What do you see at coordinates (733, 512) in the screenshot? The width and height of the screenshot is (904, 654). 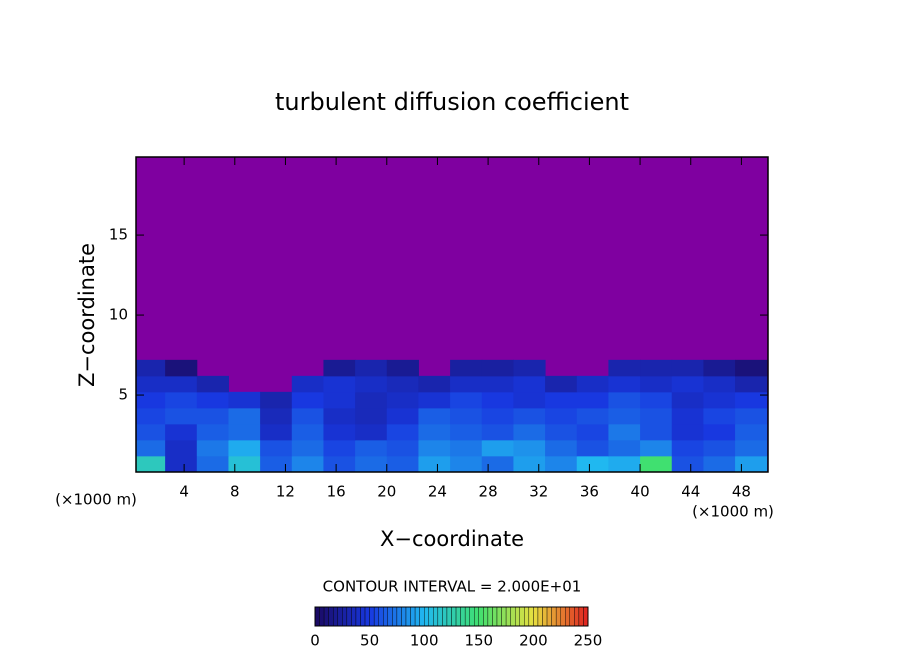 I see `x-unit-label: (×1000 m)` at bounding box center [733, 512].